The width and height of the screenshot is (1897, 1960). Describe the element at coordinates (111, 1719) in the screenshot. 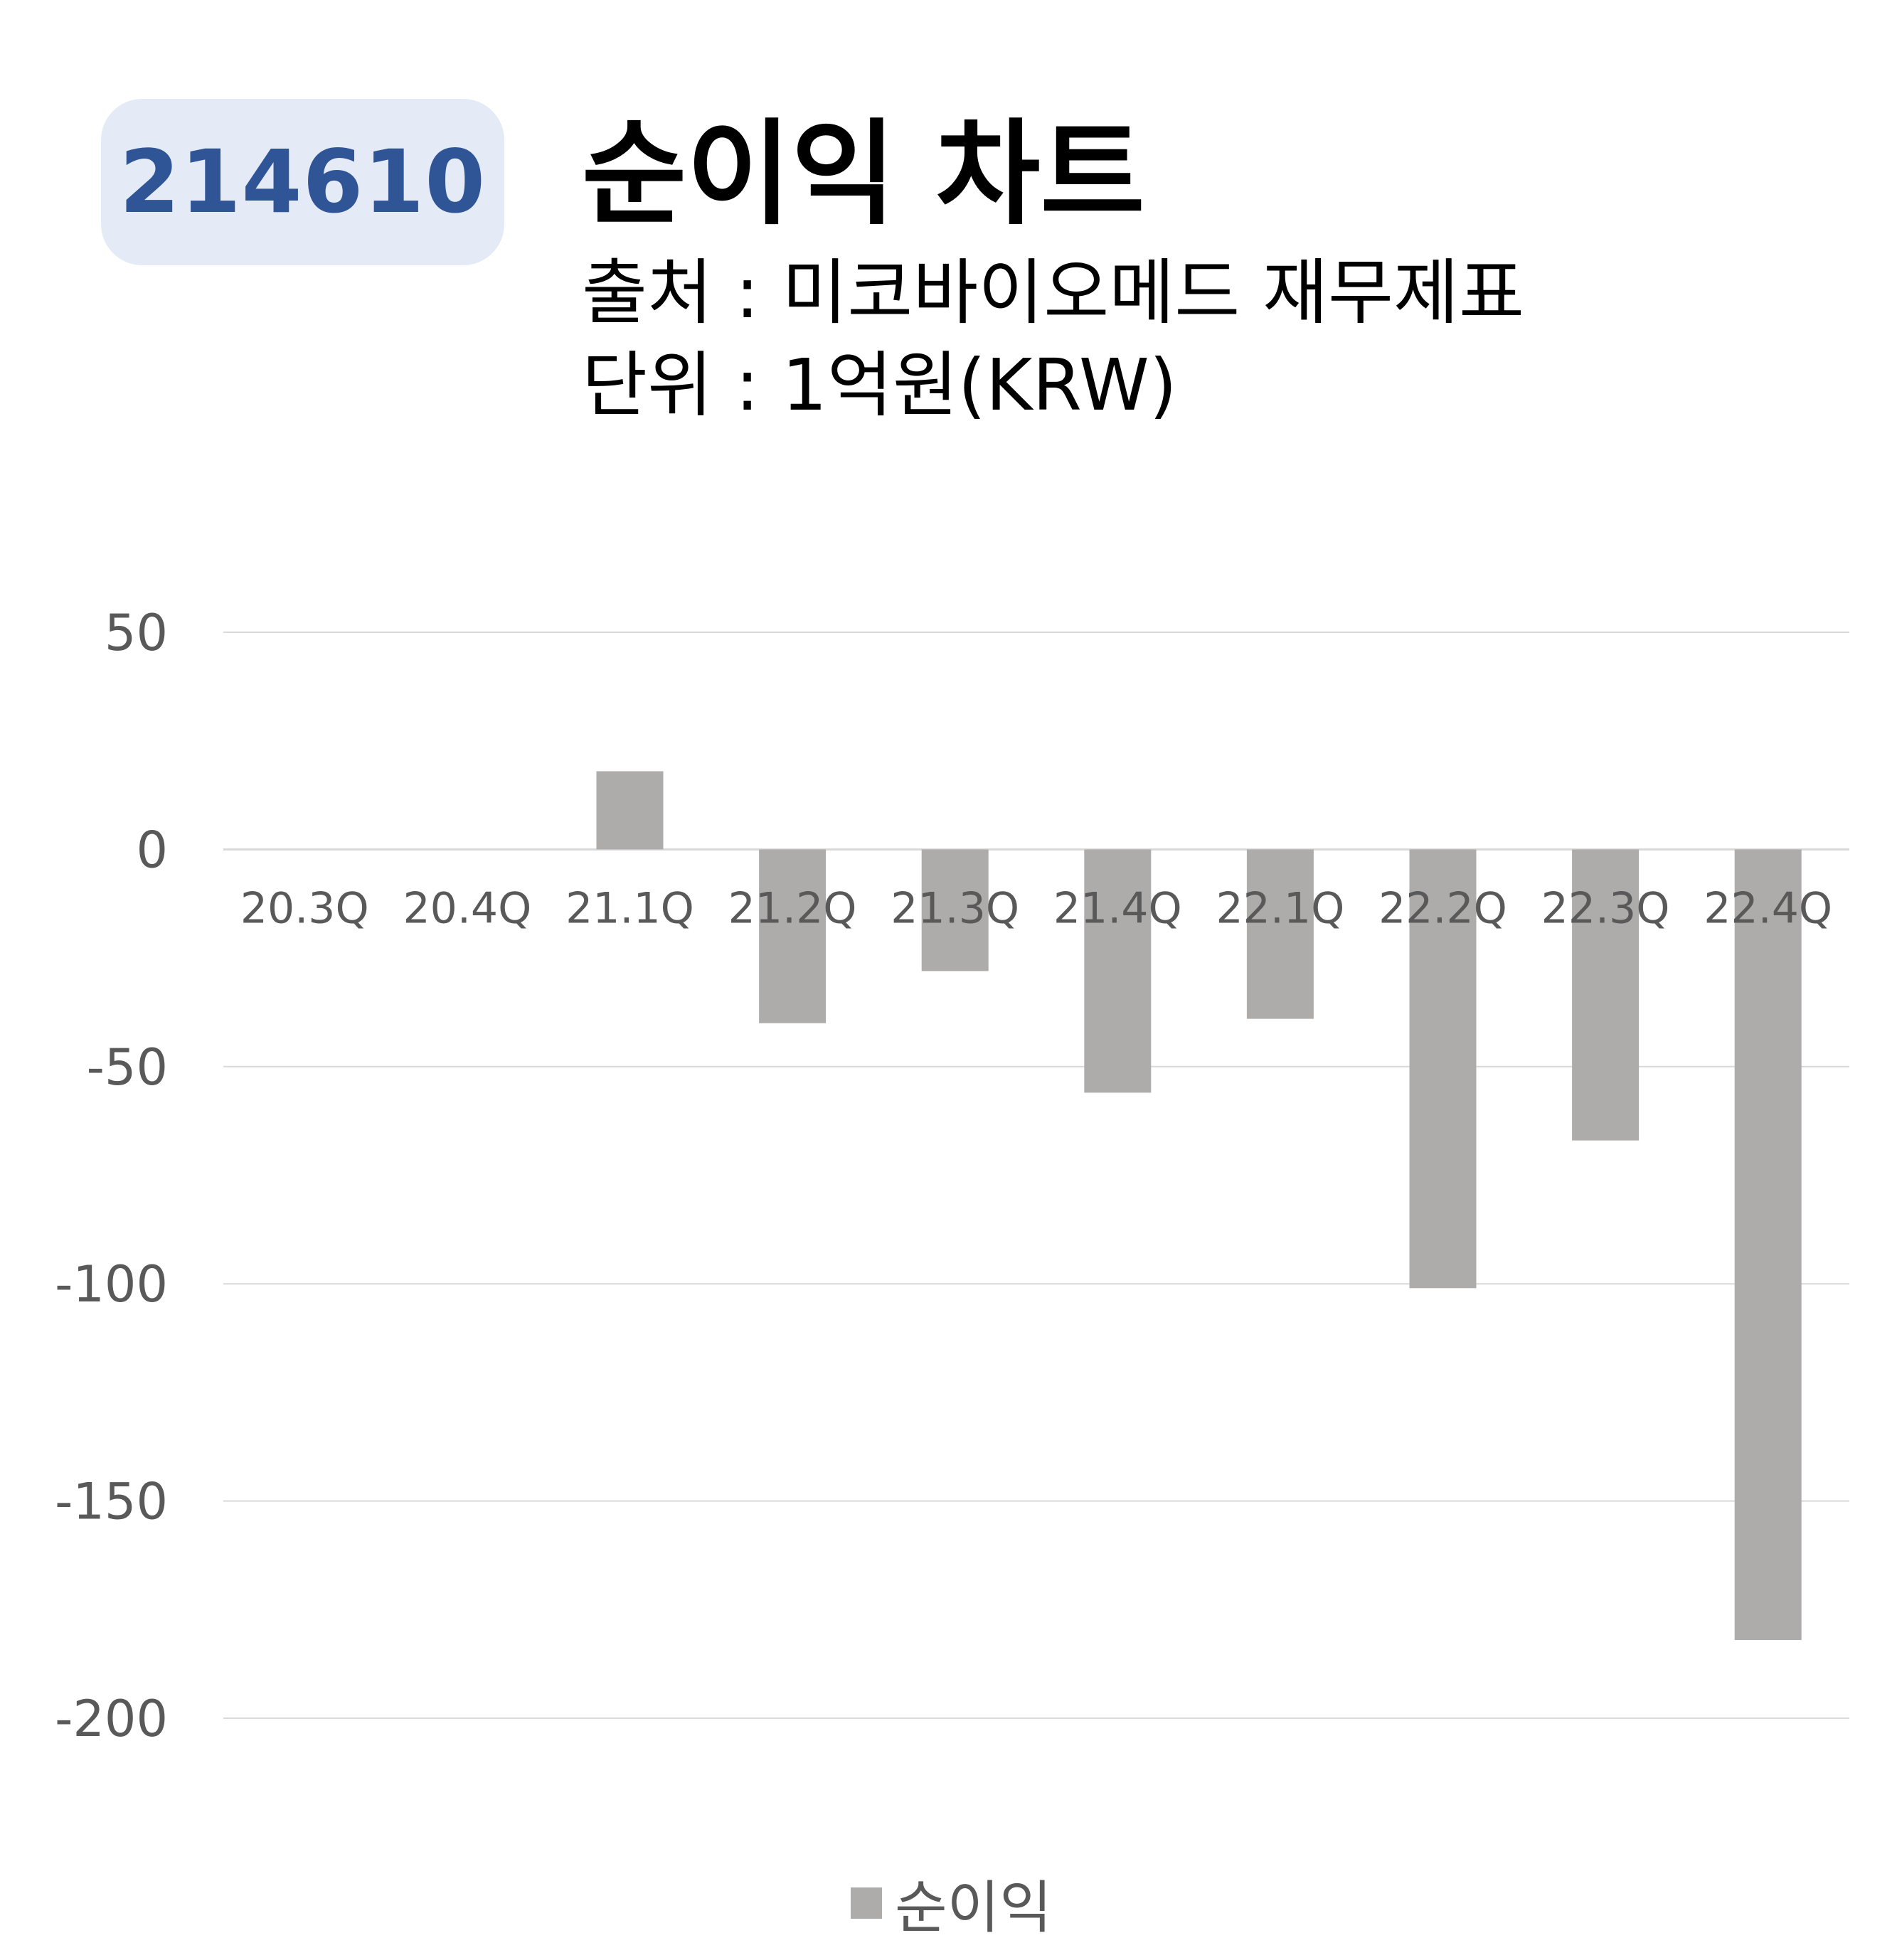

I see `y-tick-label: -200` at that location.